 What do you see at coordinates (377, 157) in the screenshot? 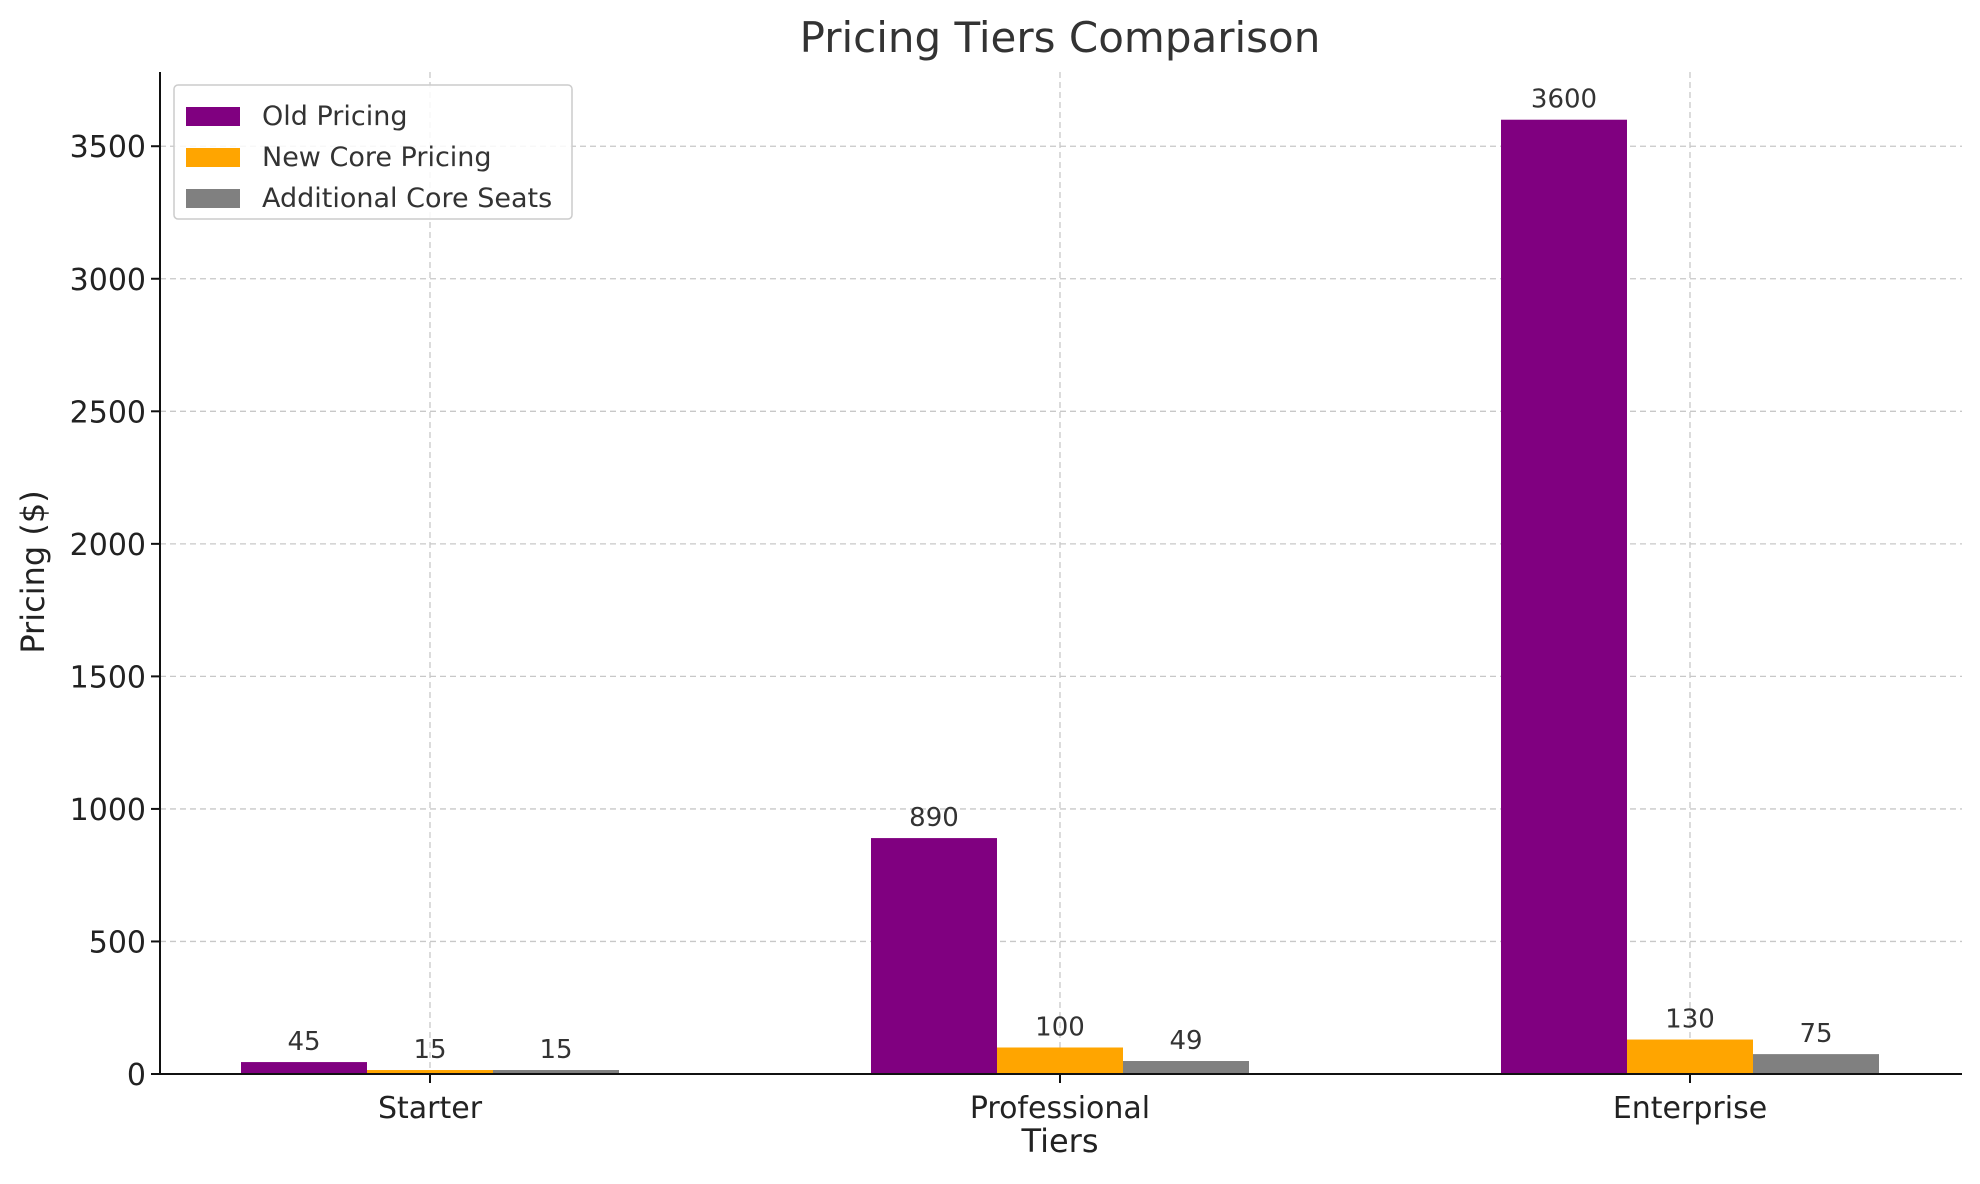
I see `legend-label: New Core Pricing` at bounding box center [377, 157].